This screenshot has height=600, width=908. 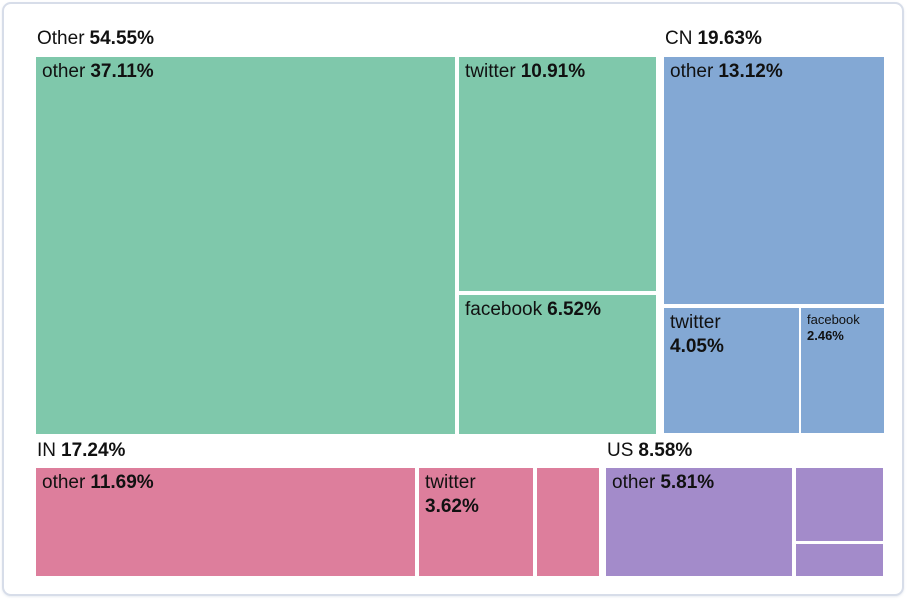 I want to click on cell-other-facebook: facebook 6.52%, so click(x=557, y=364).